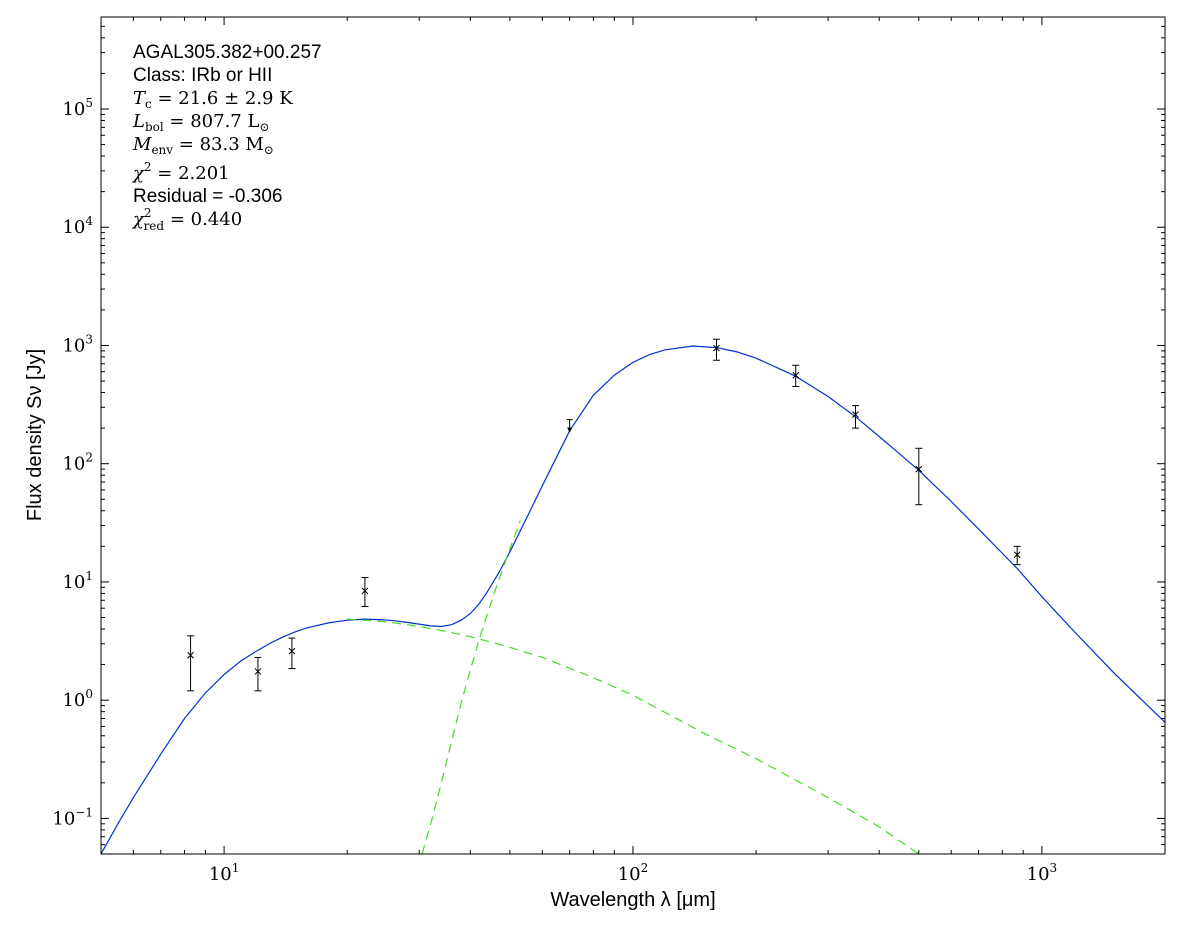 This screenshot has width=1200, height=933. I want to click on y-axis-label: Flux density Sν [Jy], so click(35, 435).